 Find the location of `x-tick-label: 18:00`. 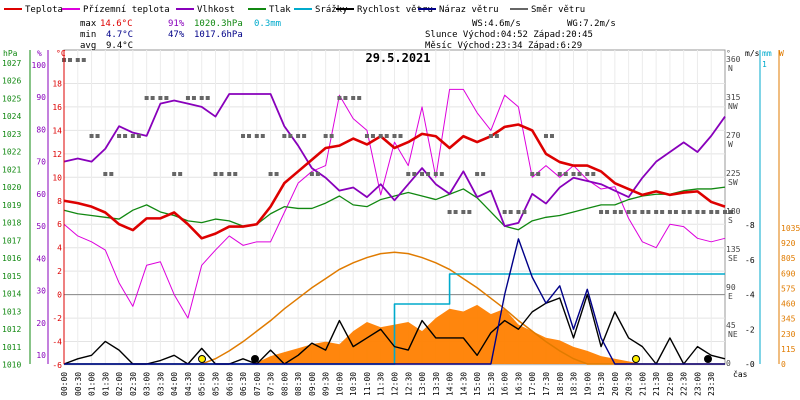

x-tick-label: 18:00 is located at coordinates (560, 384).